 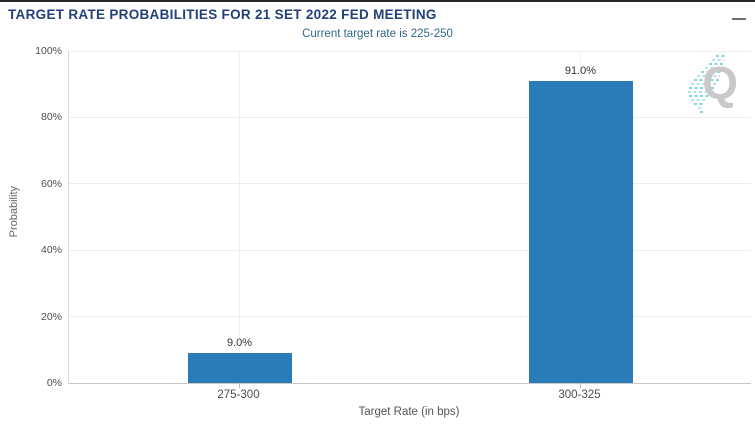 I want to click on y-tick-label: 0%, so click(x=54, y=383).